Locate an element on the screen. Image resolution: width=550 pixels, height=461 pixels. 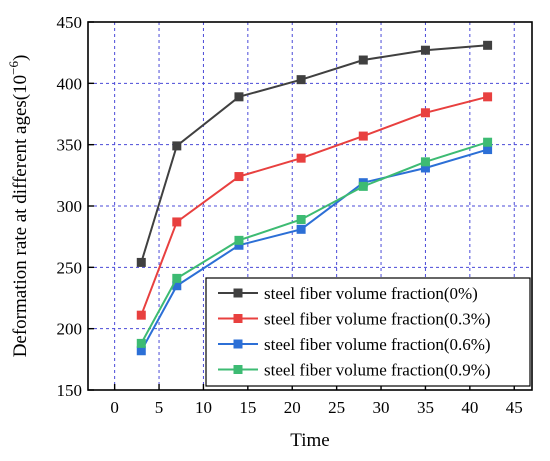
x-tick-label: 45 is located at coordinates (514, 407).